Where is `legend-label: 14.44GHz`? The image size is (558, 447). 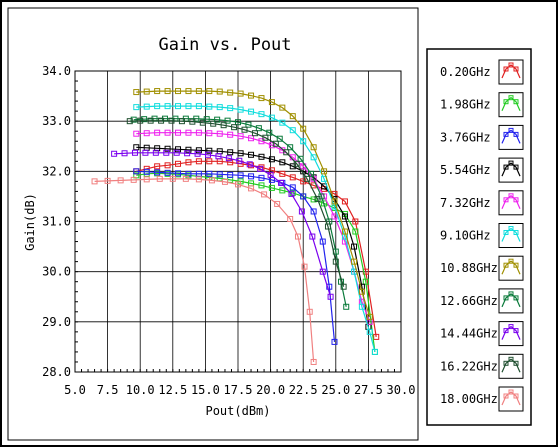 legend-label: 14.44GHz is located at coordinates (469, 334).